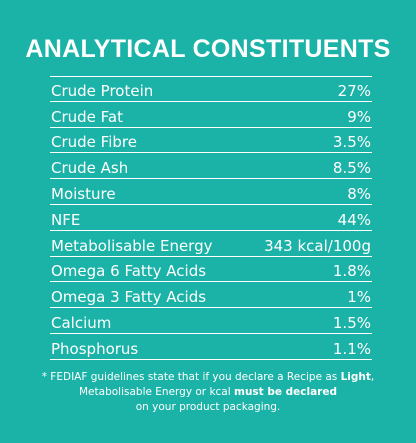  Describe the element at coordinates (211, 321) in the screenshot. I see `table-row: Calcium 1.5%` at that location.